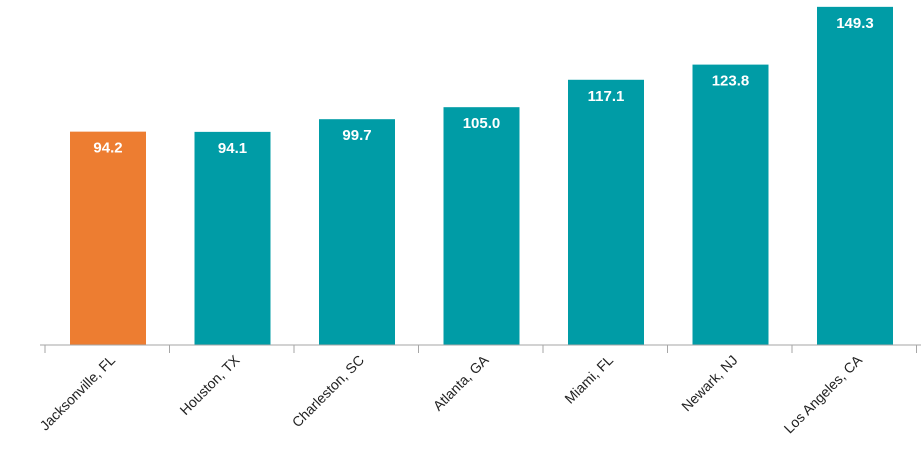 This screenshot has height=457, width=921. What do you see at coordinates (709, 383) in the screenshot?
I see `category-label-5: Newark, NJ` at bounding box center [709, 383].